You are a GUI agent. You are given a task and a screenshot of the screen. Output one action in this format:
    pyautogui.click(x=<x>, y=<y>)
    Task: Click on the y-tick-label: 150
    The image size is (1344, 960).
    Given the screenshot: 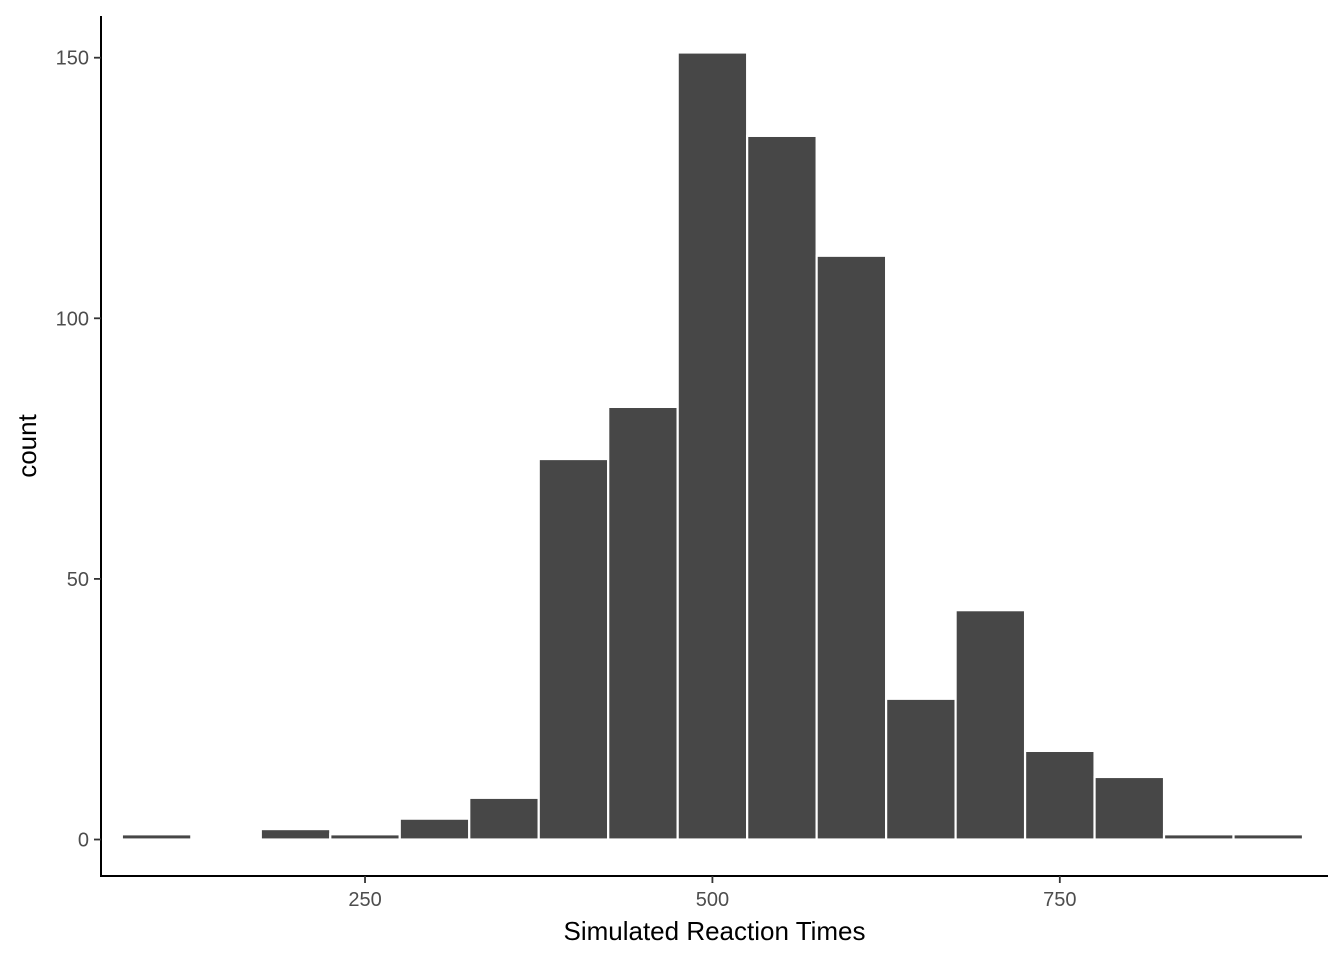 What is the action you would take?
    pyautogui.click(x=72, y=59)
    